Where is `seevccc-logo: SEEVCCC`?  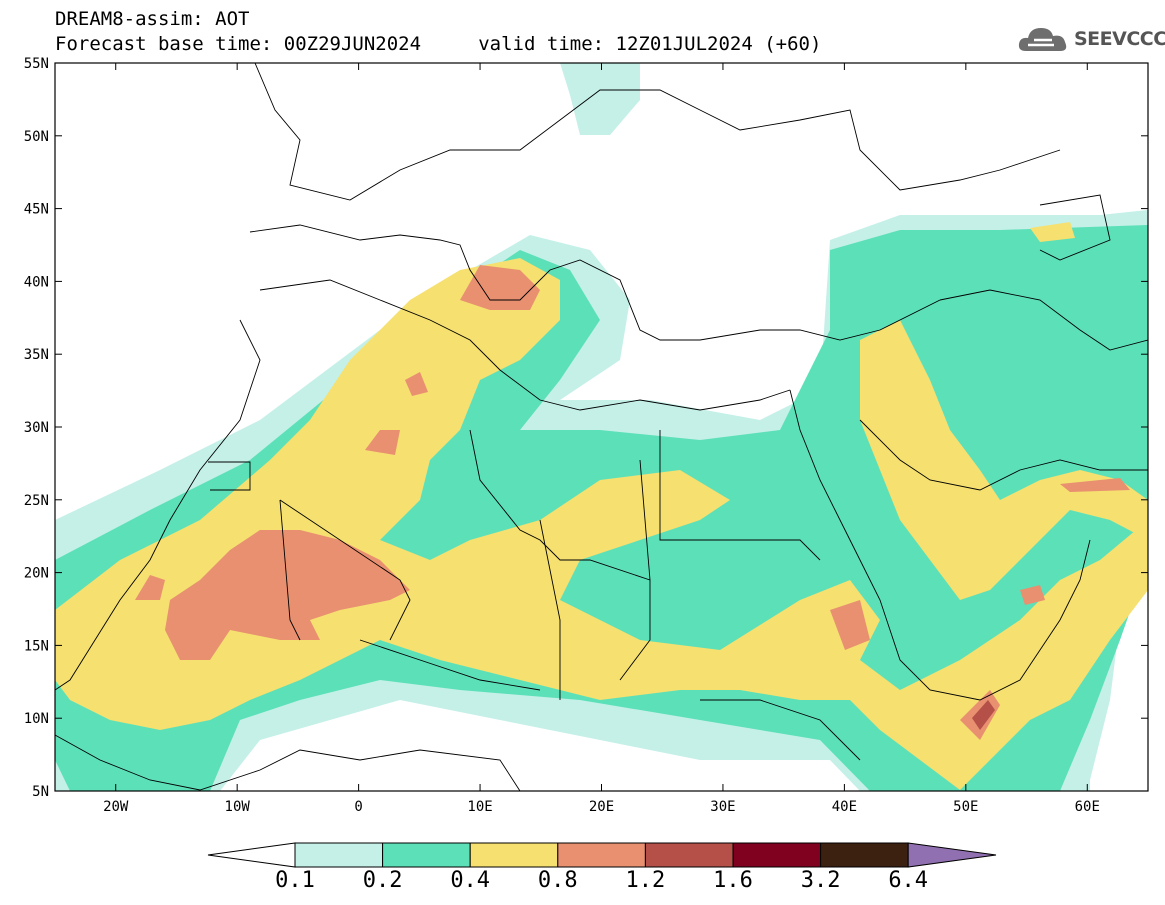
seevccc-logo: SEEVCCC is located at coordinates (1091, 39).